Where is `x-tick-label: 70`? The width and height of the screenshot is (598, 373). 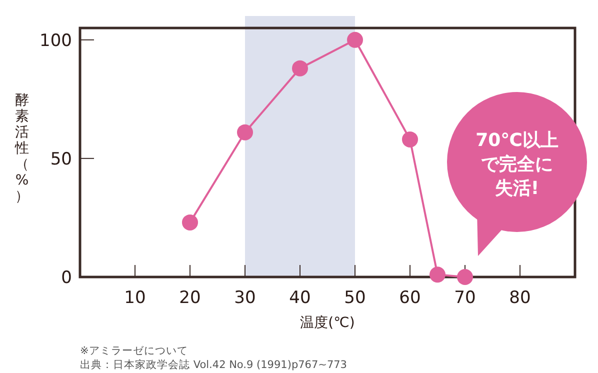
x-tick-label: 70 is located at coordinates (465, 298).